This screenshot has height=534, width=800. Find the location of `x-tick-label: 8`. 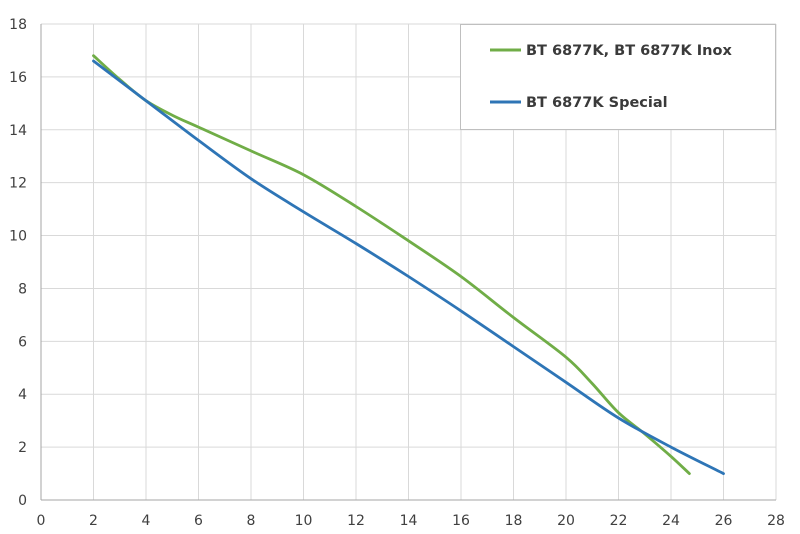

x-tick-label: 8 is located at coordinates (251, 521).